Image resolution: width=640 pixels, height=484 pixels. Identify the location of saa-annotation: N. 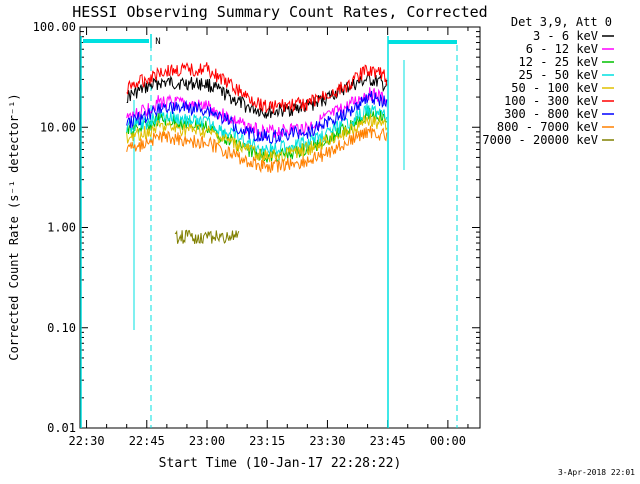
(157, 42).